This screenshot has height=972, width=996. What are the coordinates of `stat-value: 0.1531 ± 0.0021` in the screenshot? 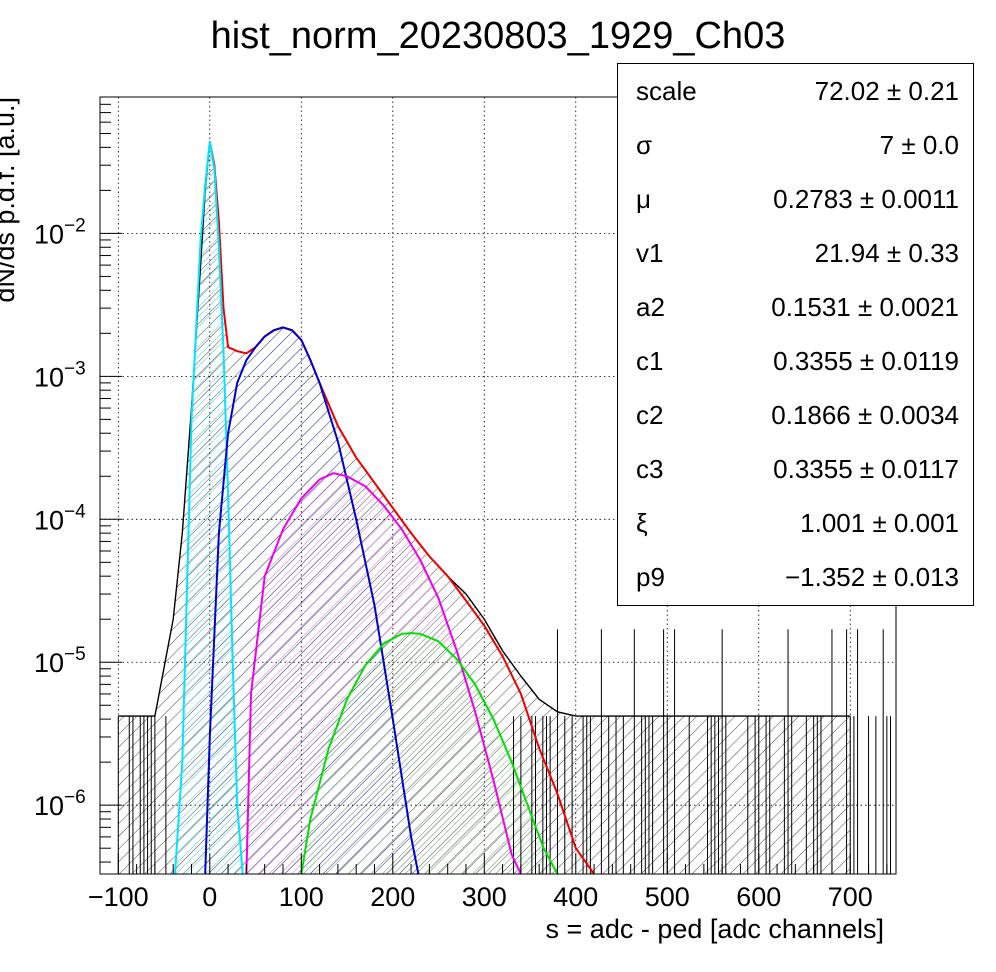 It's located at (865, 307).